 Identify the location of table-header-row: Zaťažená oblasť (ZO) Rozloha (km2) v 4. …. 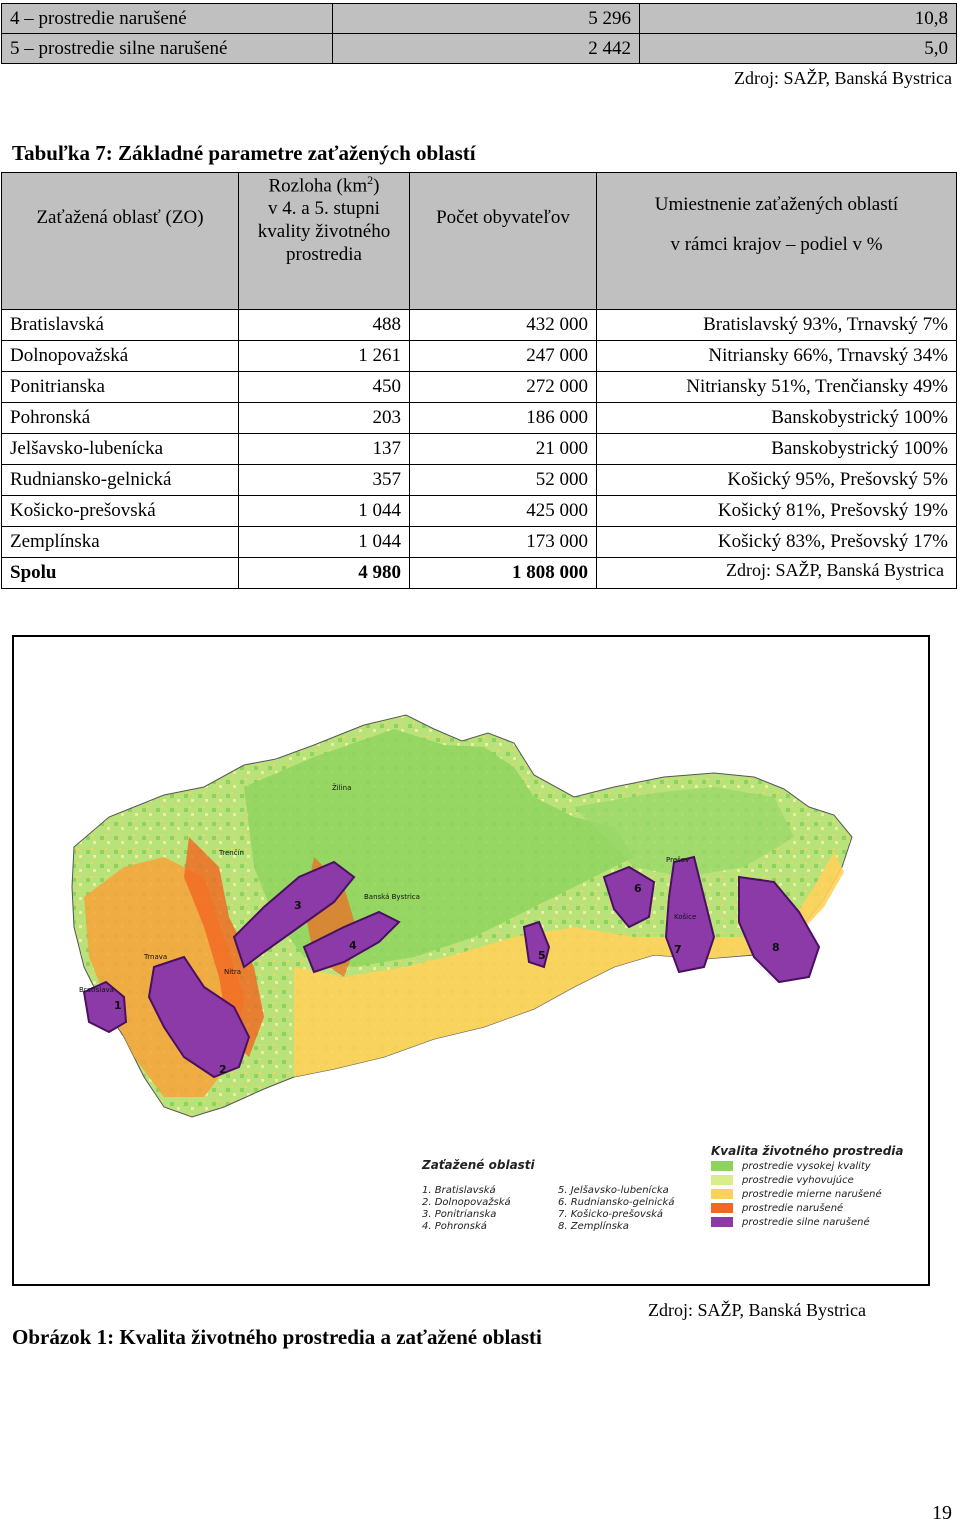
(479, 241).